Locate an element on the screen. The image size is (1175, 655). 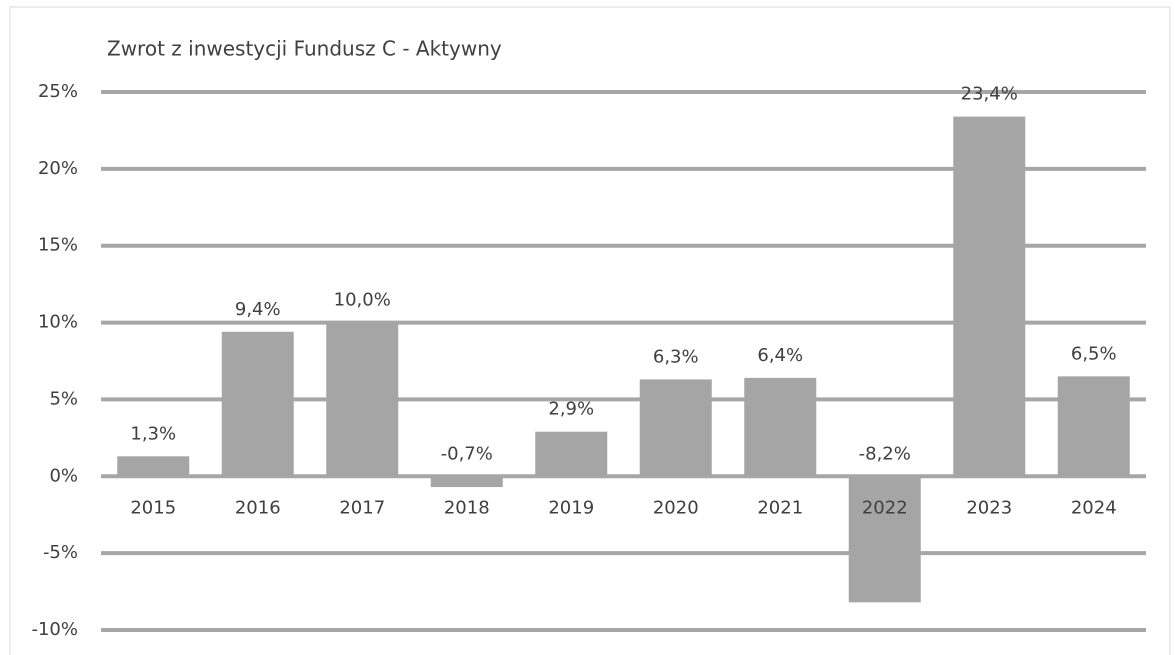
data-label: 9,4% is located at coordinates (258, 309).